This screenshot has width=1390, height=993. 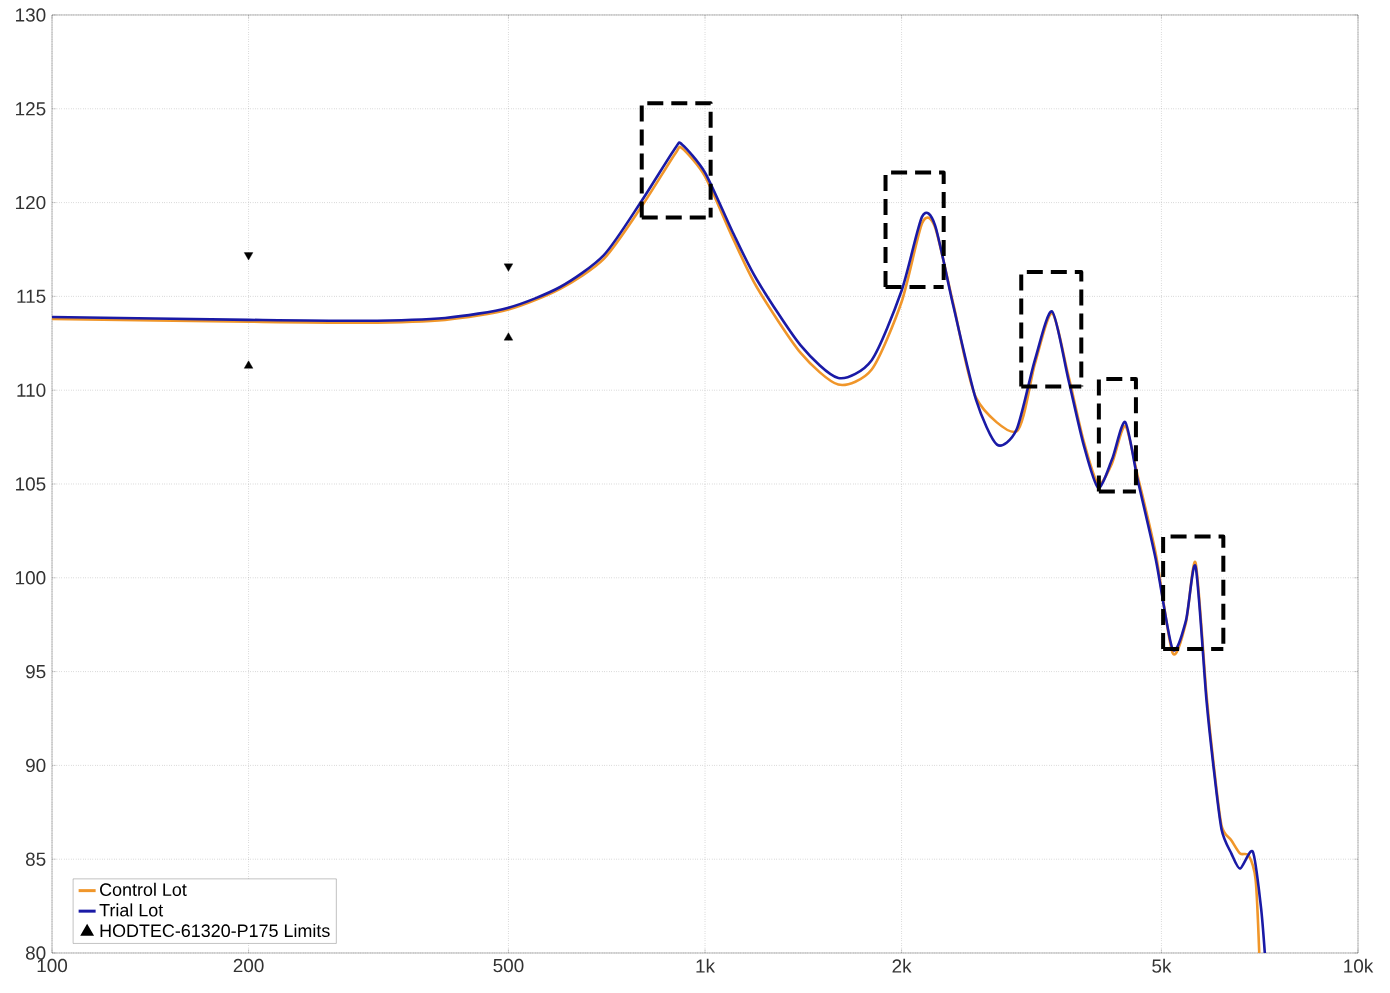 What do you see at coordinates (131, 910) in the screenshot?
I see `legend-label: Trial Lot` at bounding box center [131, 910].